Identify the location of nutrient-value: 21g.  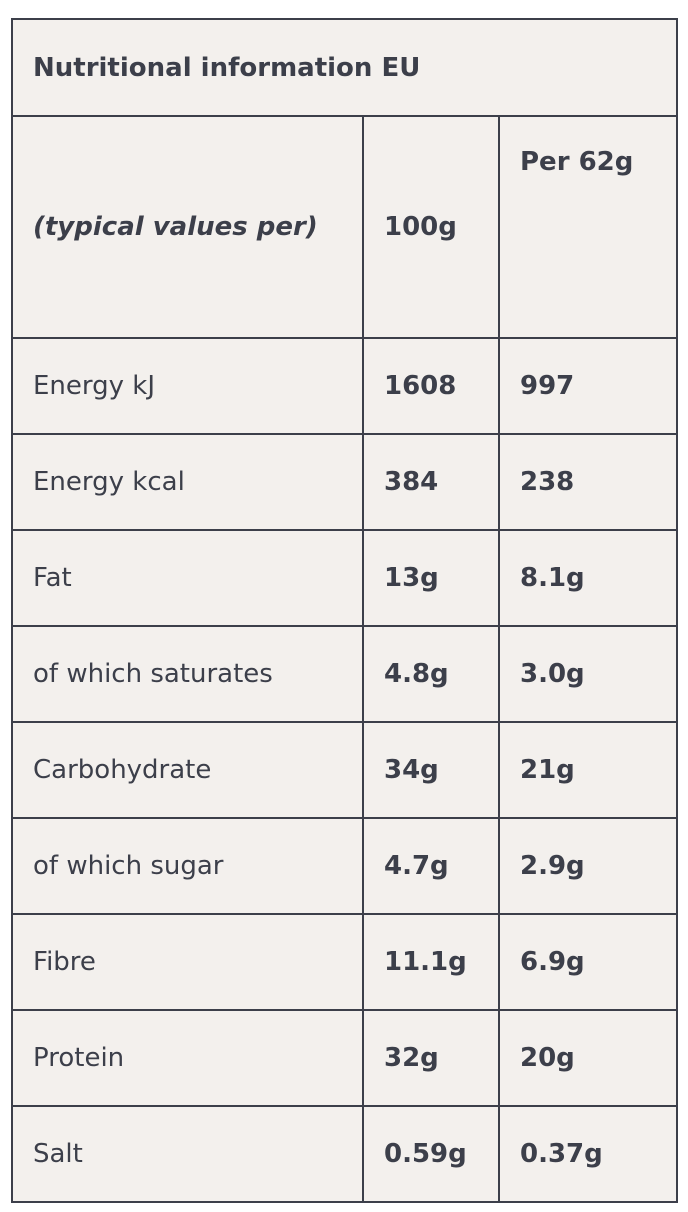
(588, 770).